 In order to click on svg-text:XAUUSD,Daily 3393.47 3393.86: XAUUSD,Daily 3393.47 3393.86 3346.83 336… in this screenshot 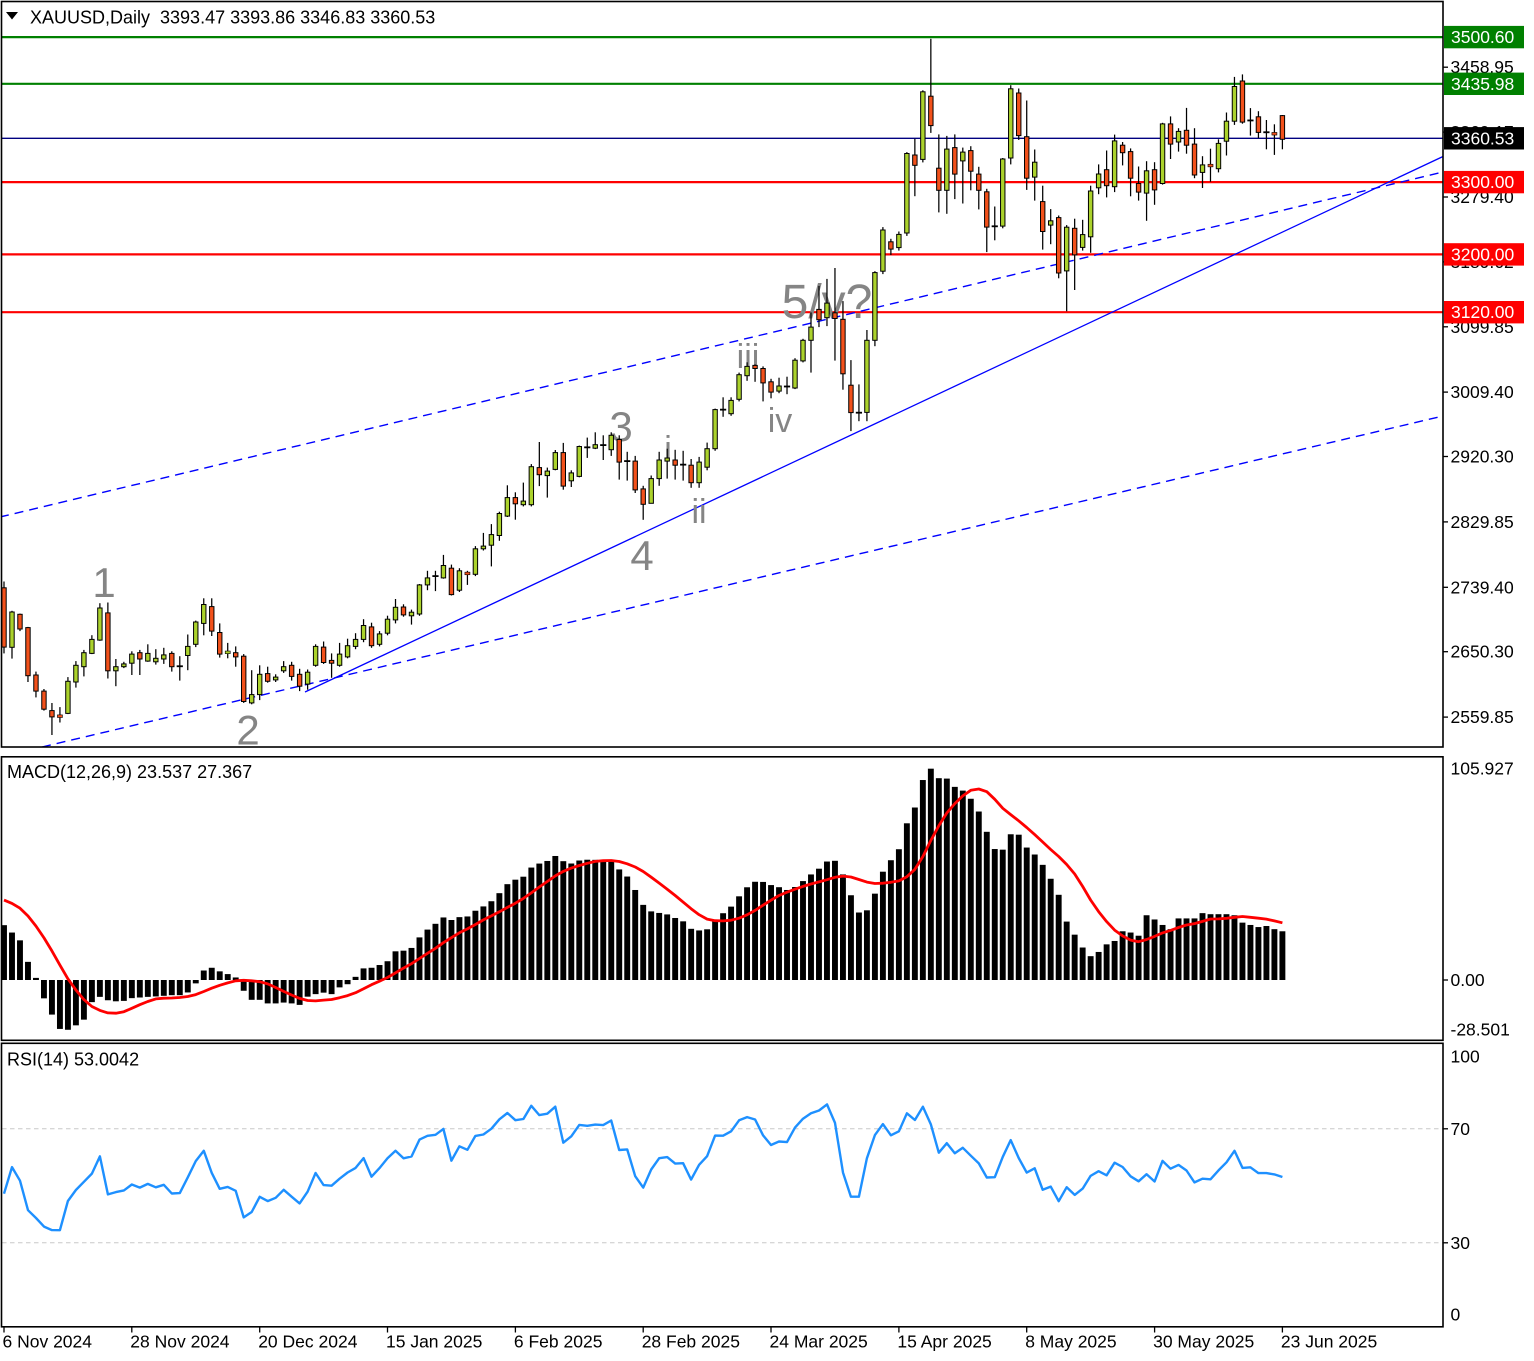, I will do `click(232, 18)`.